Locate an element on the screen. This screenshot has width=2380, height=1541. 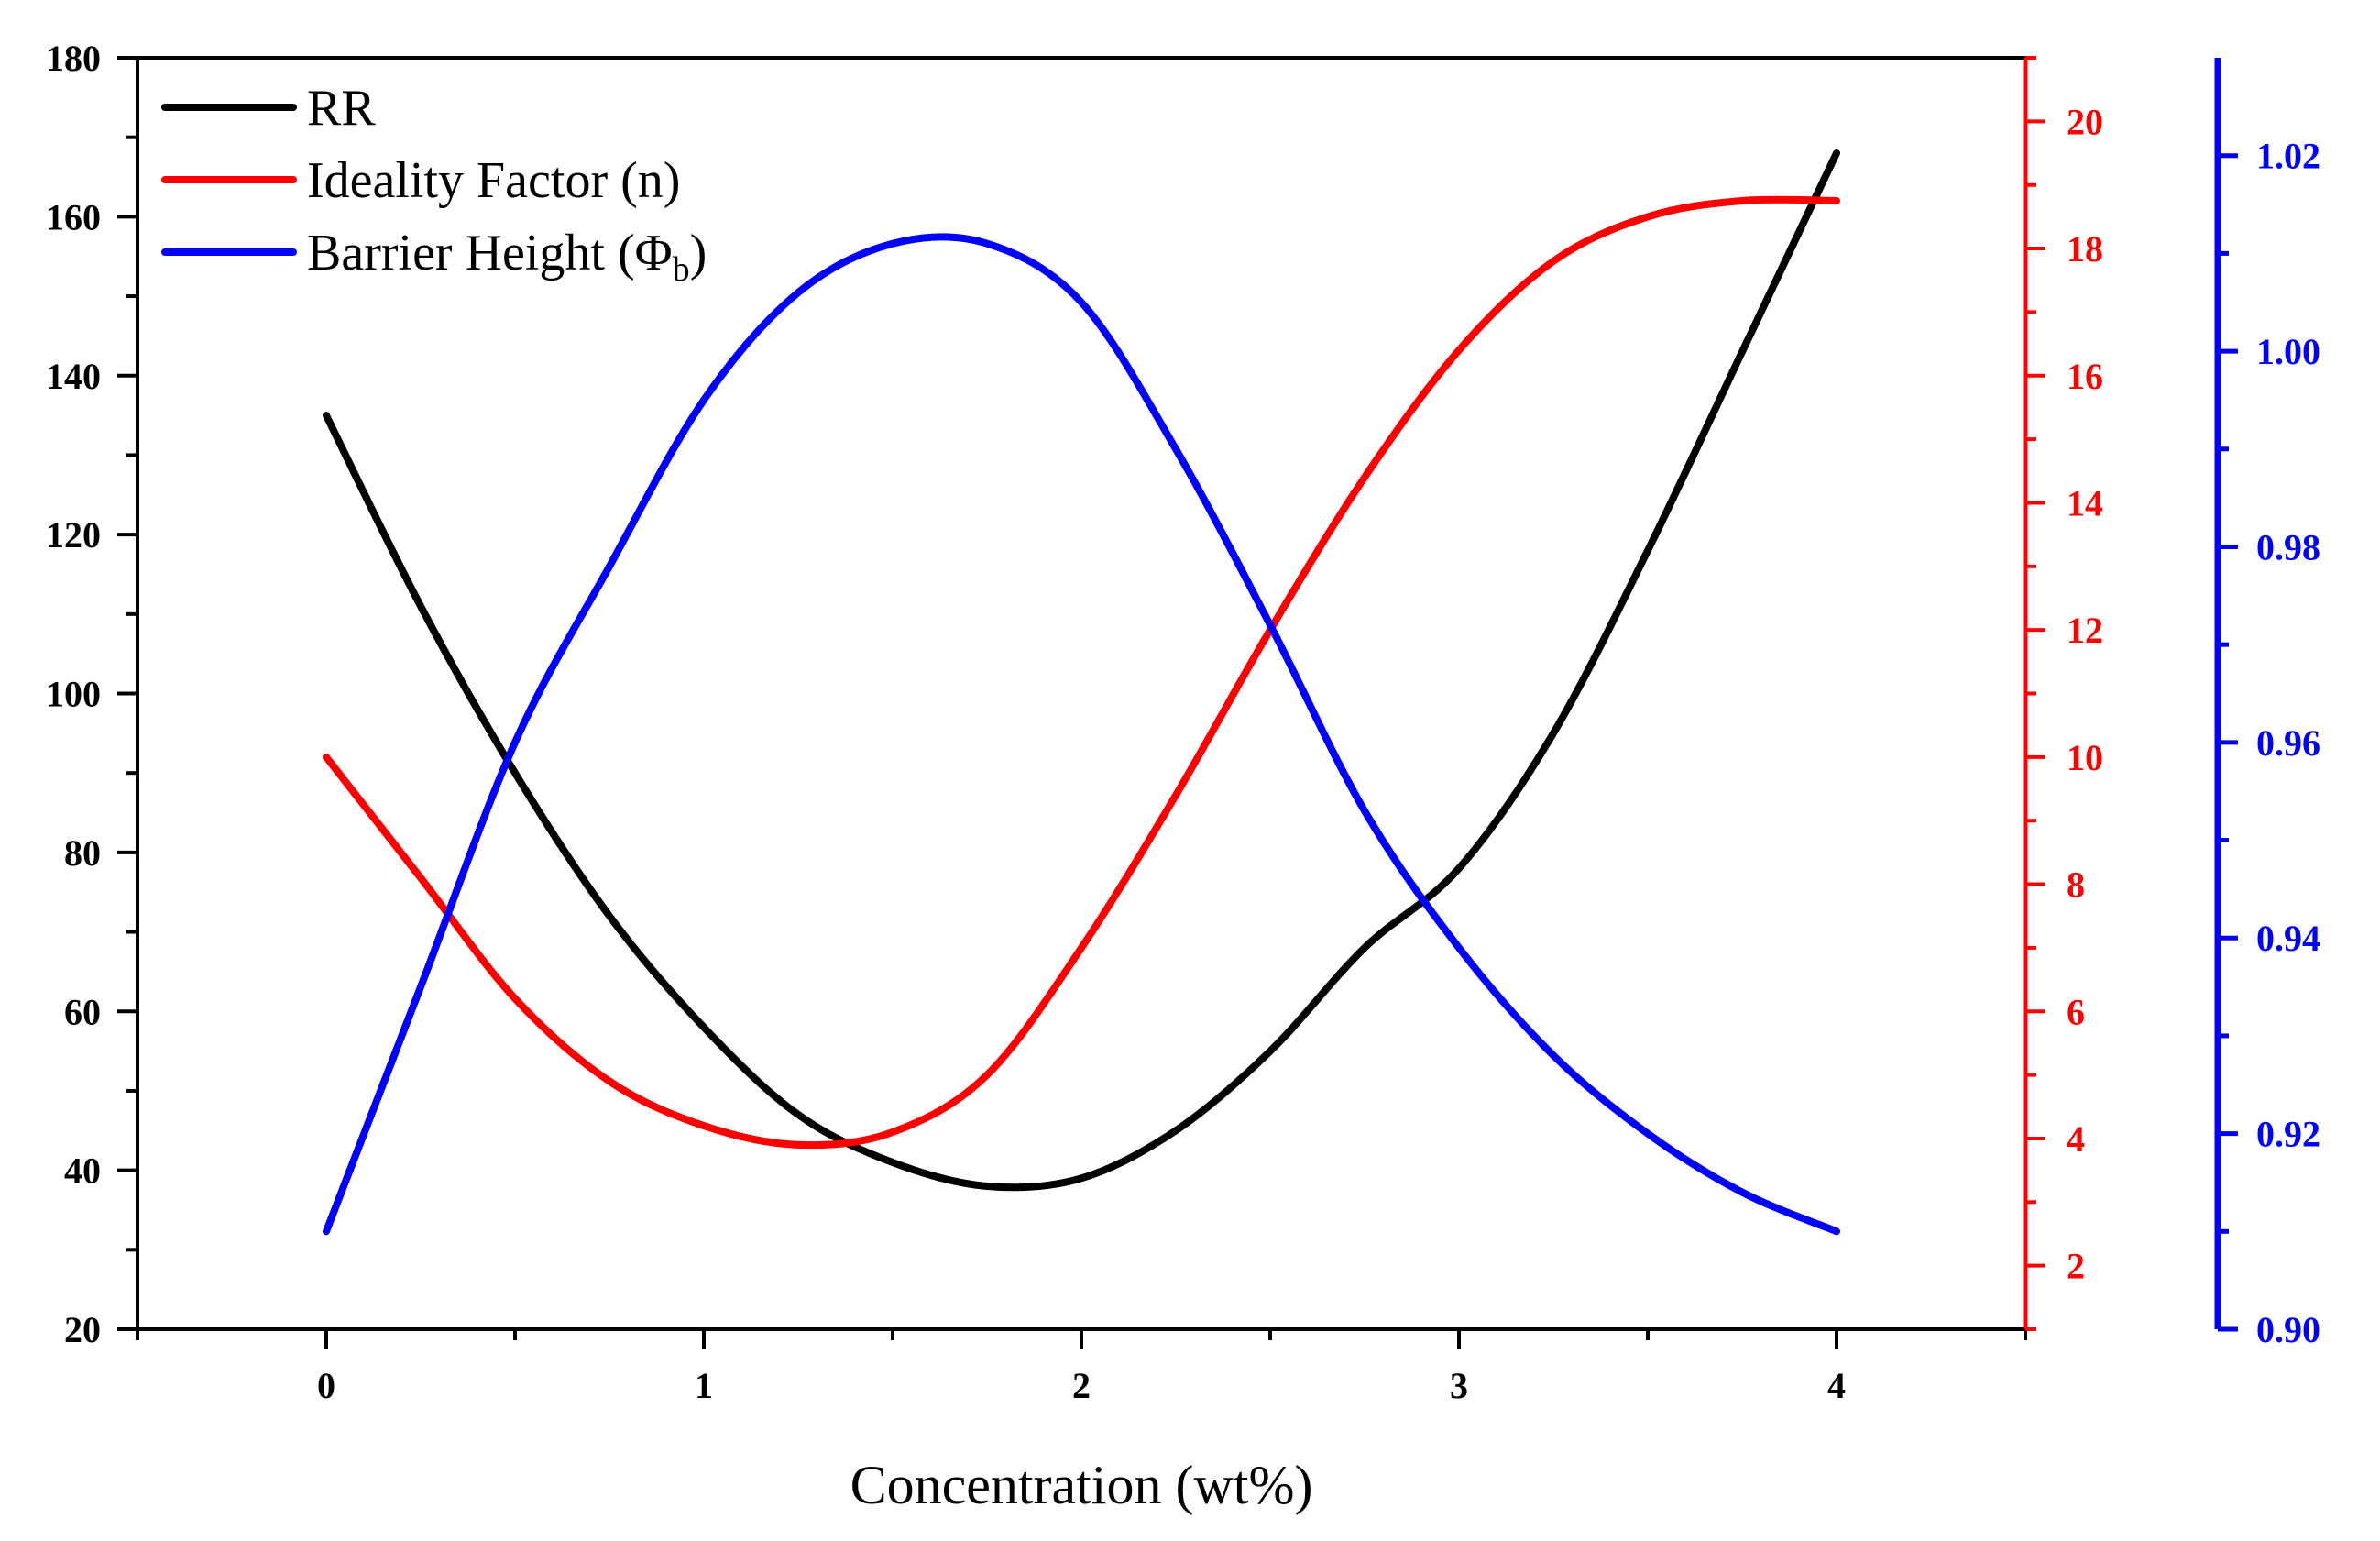
y-left-axis: 20 40 60 80 100 120 140 160 180 is located at coordinates (91, 694).